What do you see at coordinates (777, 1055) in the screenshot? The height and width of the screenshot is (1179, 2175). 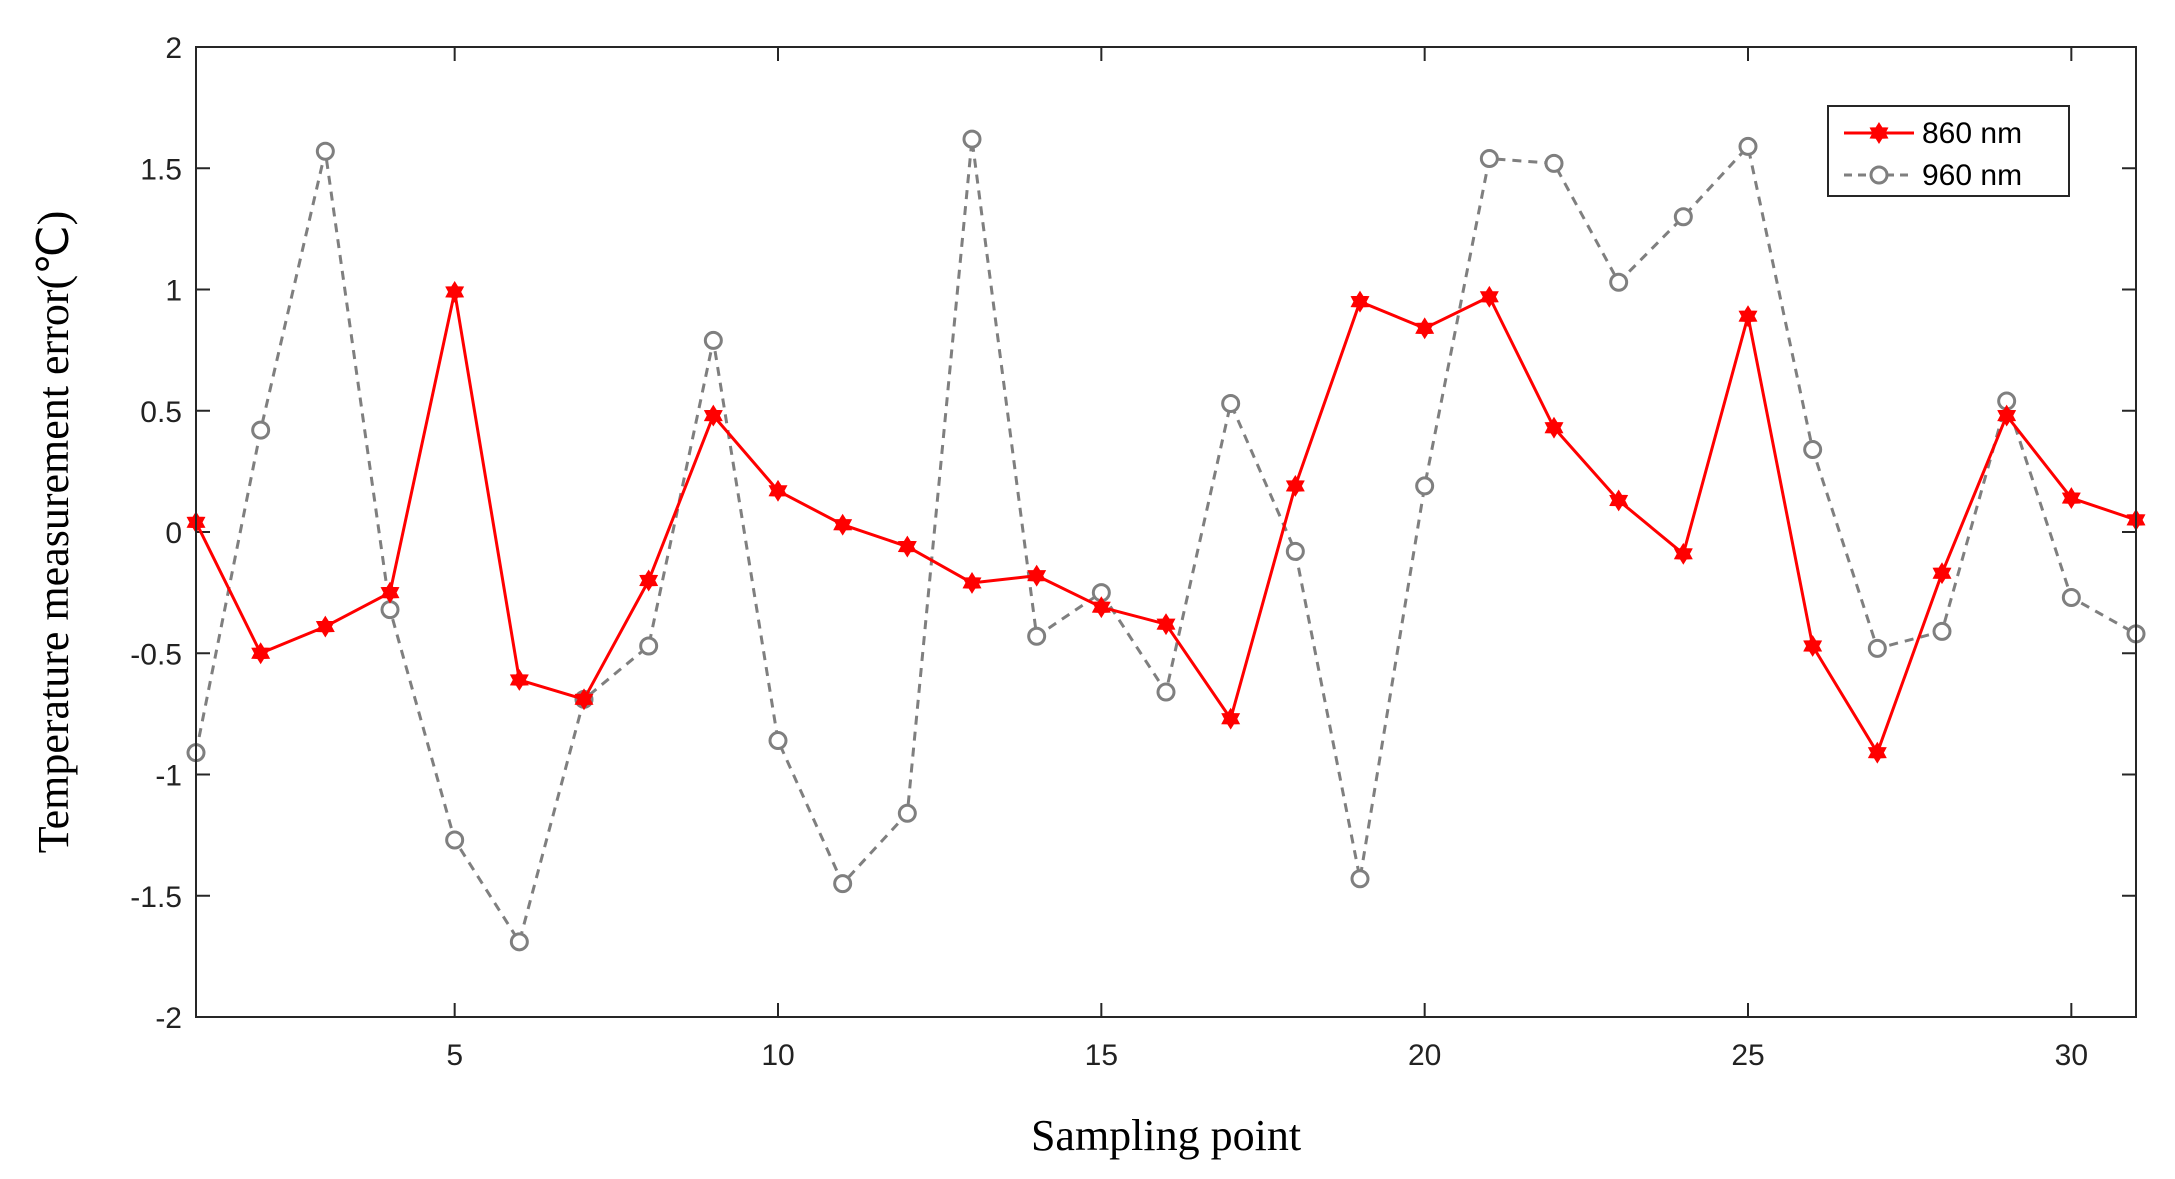 I see `x-tick-label: 10` at bounding box center [777, 1055].